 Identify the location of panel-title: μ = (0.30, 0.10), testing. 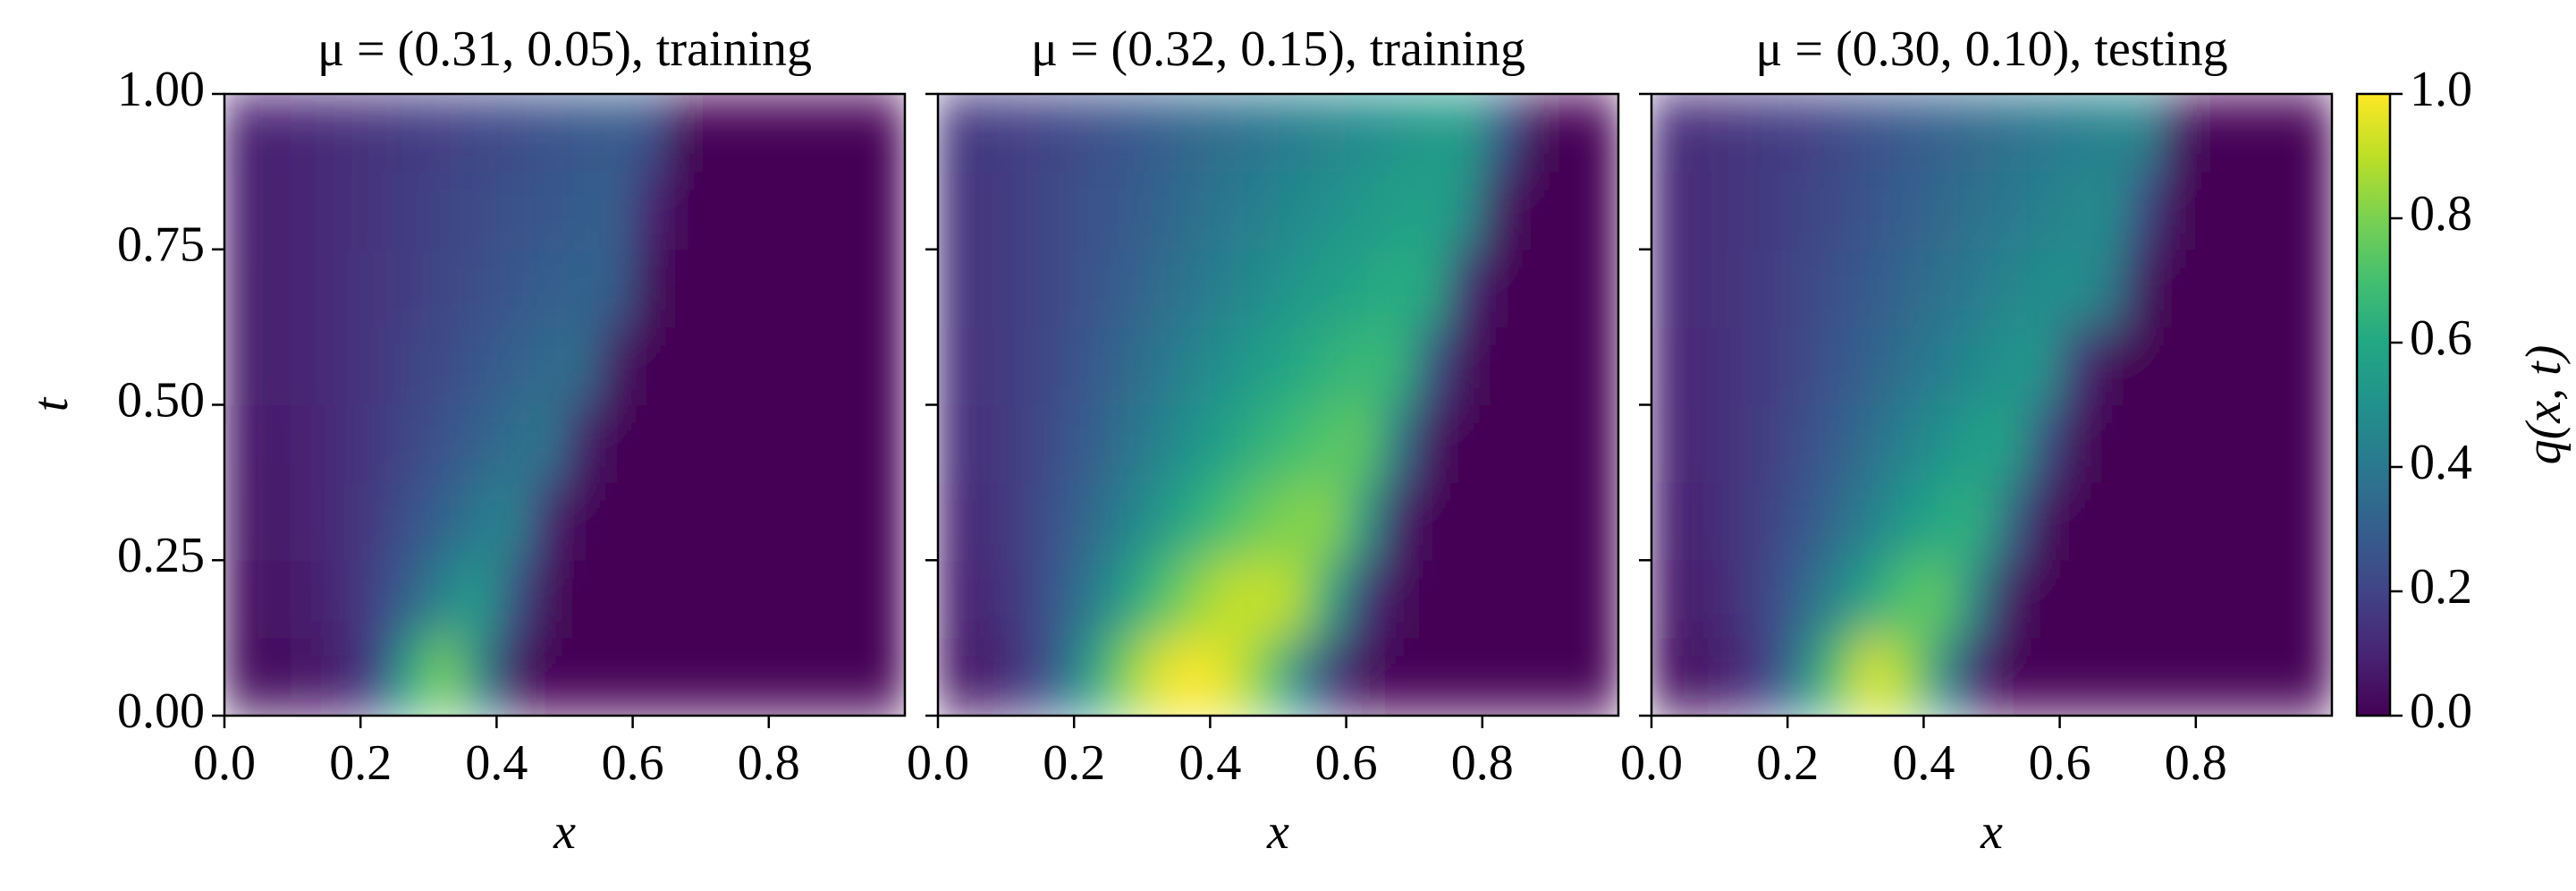
(1991, 49).